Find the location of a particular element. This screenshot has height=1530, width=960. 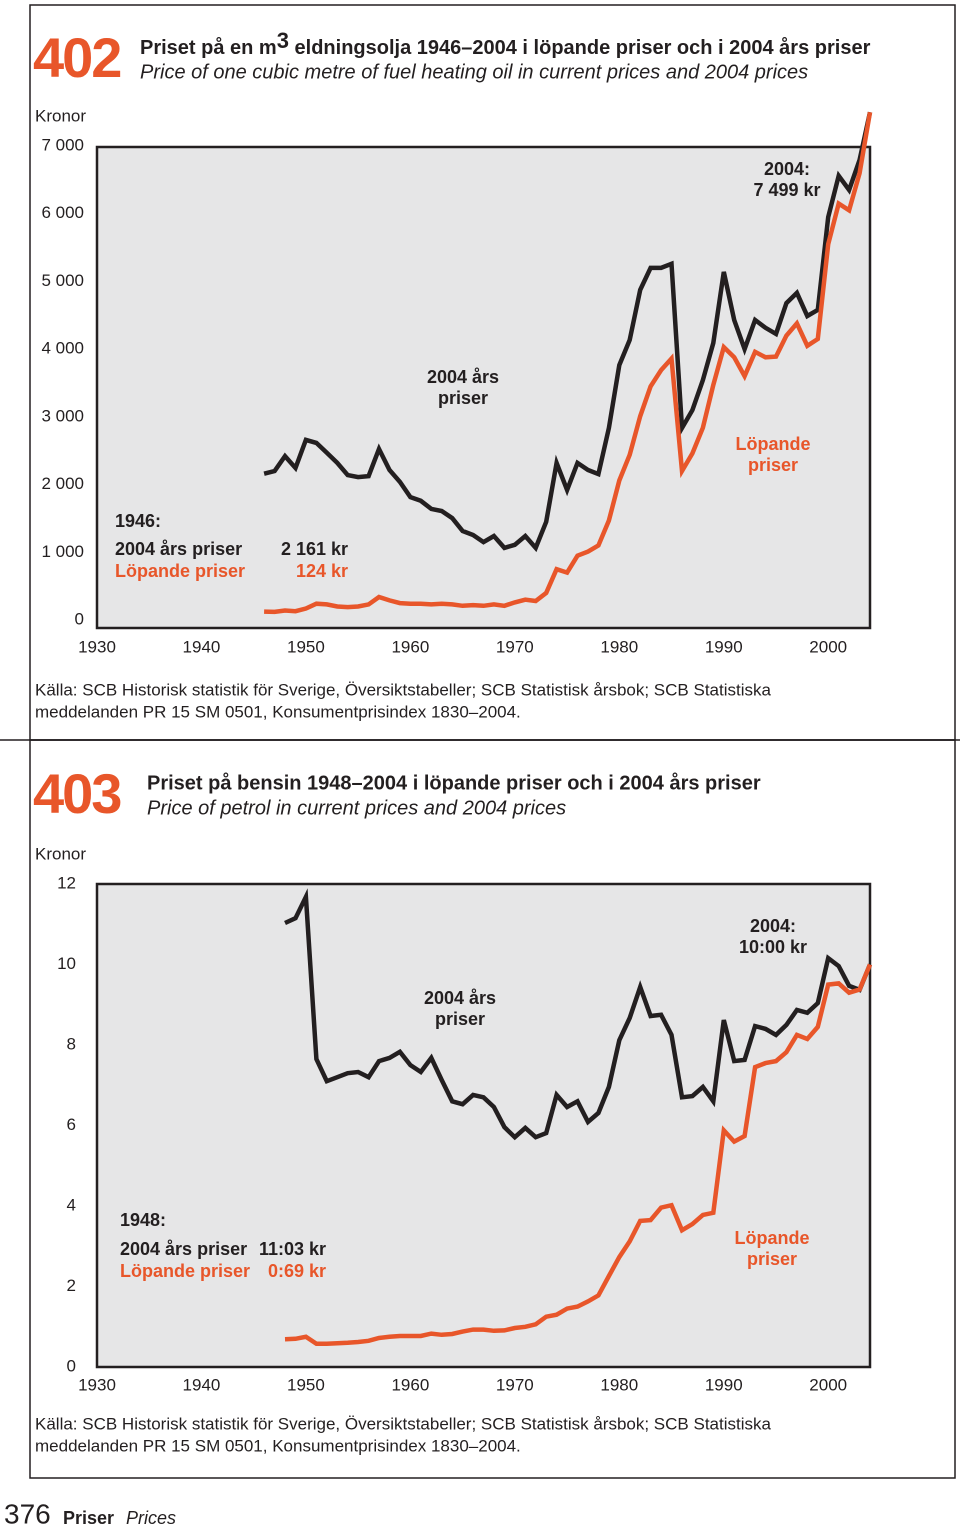

y-tick-label: 1 000 is located at coordinates (62, 551).